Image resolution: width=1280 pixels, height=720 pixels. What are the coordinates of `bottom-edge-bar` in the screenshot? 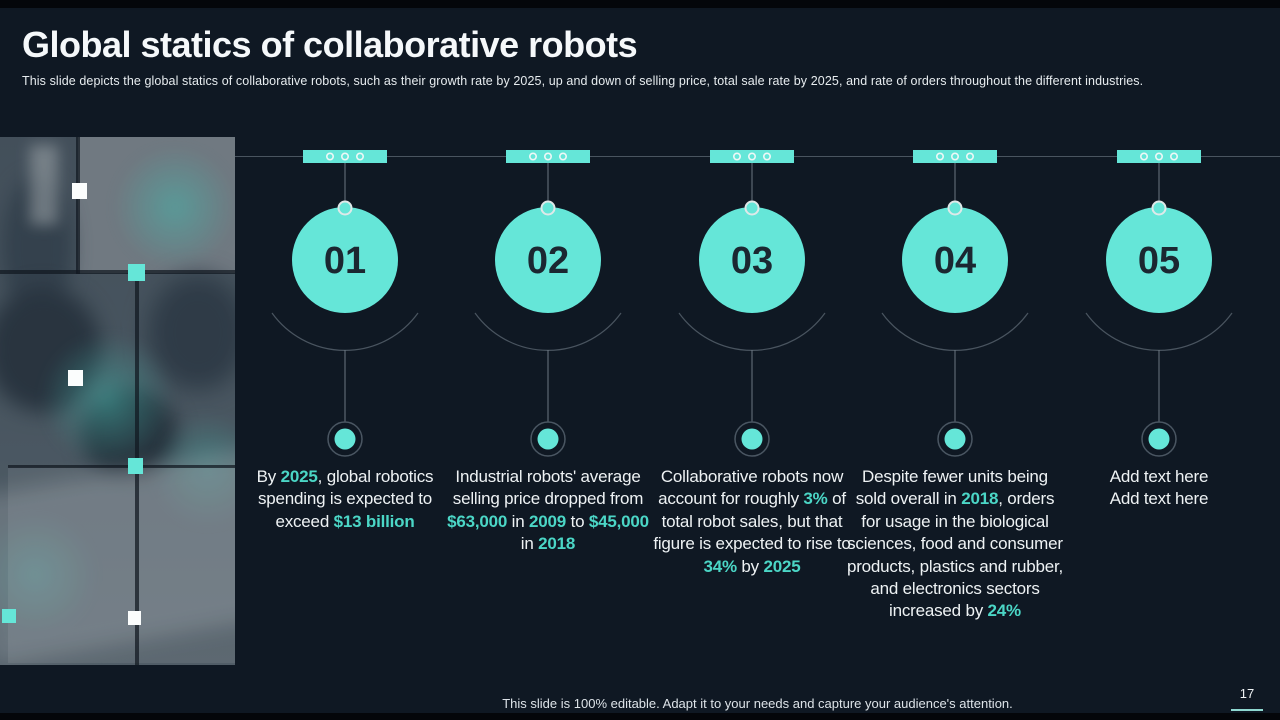 It's located at (640, 716).